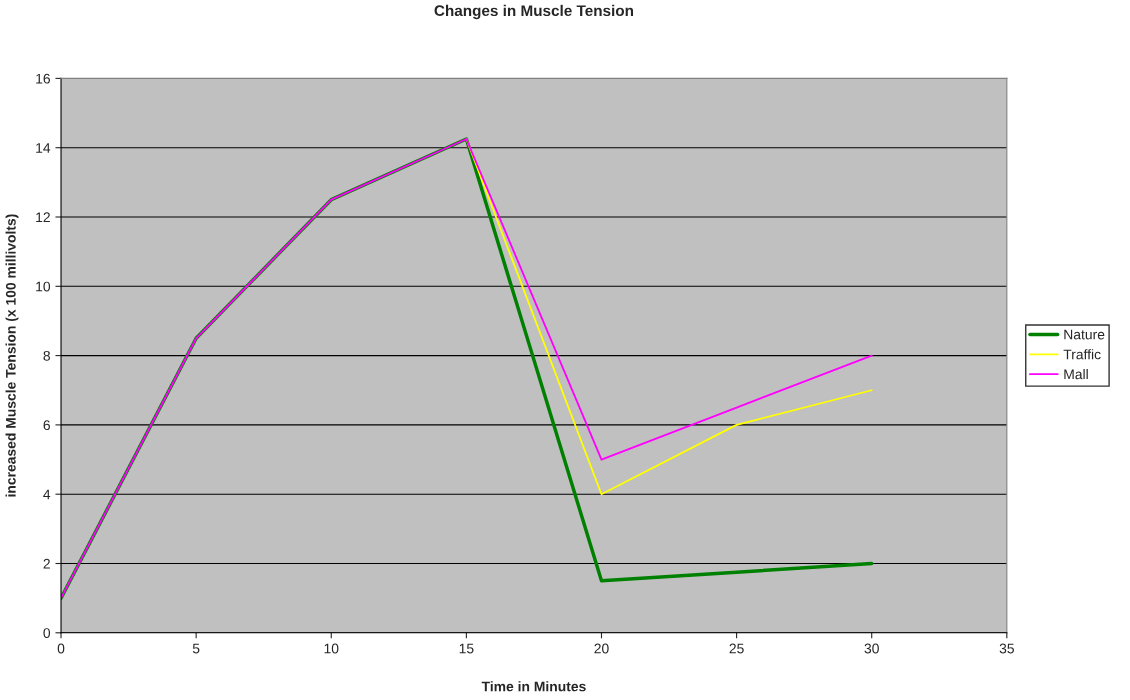  I want to click on x-tick-label: 15, so click(466, 648).